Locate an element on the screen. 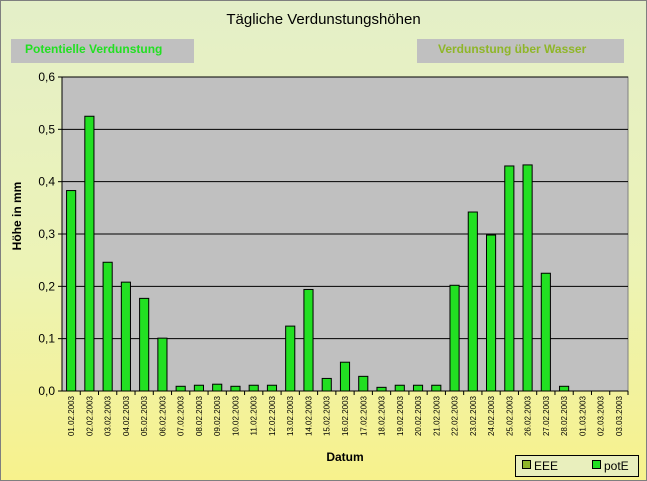  x-tick-label: 27.02.2003 is located at coordinates (546, 415).